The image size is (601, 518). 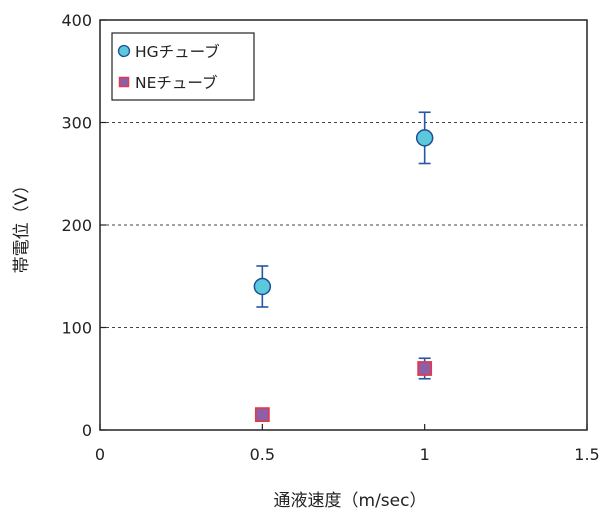 I want to click on y-tick-label: 200, so click(x=76, y=225).